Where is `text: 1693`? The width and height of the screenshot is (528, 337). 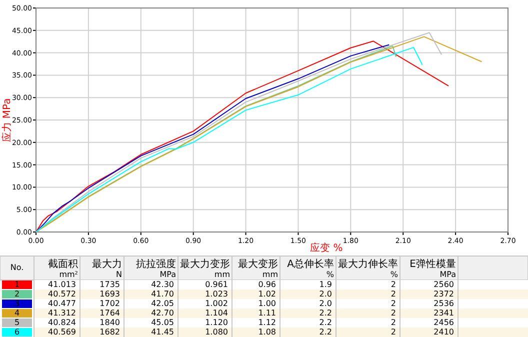
text: 1693 is located at coordinates (110, 294).